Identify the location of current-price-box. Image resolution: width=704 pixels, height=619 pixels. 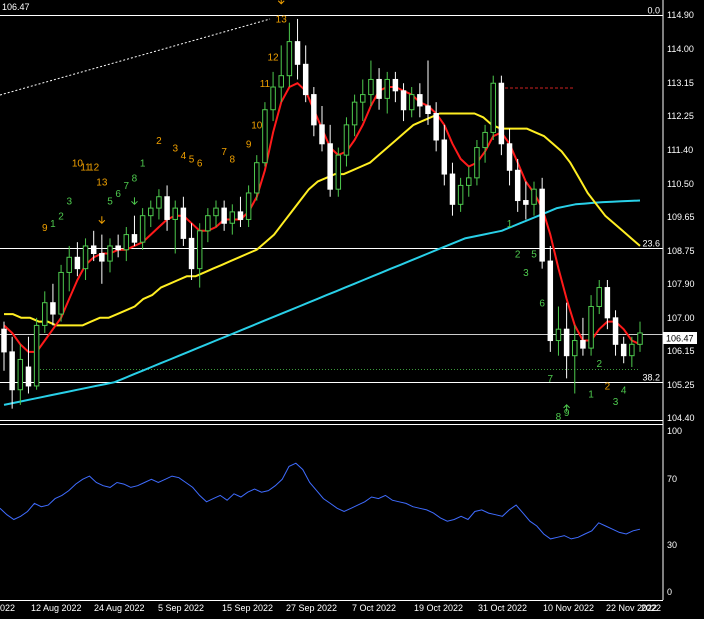
(680, 338).